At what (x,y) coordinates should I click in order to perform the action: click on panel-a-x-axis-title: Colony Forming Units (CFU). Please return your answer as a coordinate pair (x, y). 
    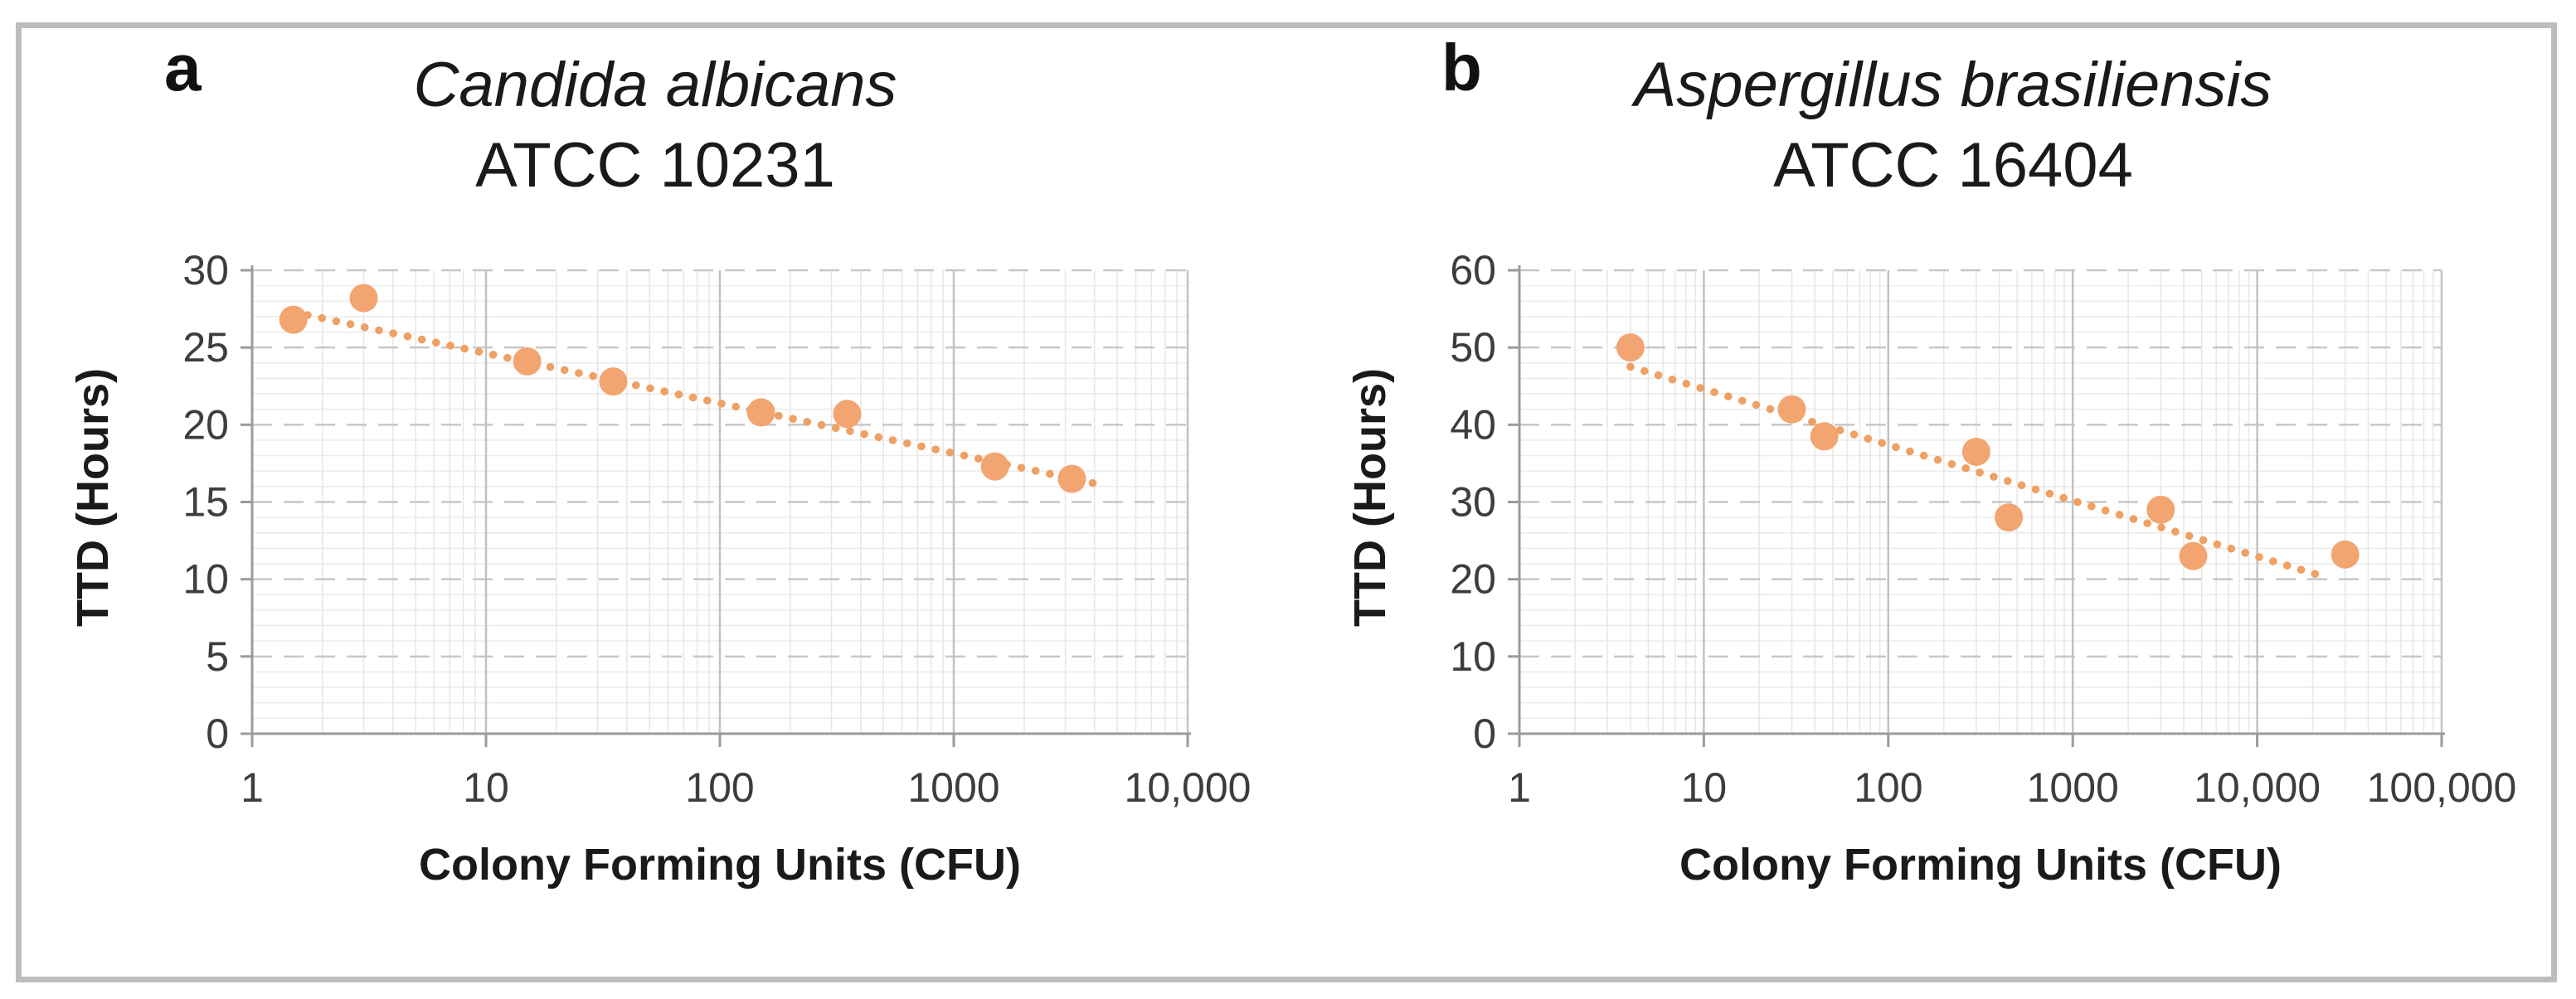
    Looking at the image, I should click on (720, 865).